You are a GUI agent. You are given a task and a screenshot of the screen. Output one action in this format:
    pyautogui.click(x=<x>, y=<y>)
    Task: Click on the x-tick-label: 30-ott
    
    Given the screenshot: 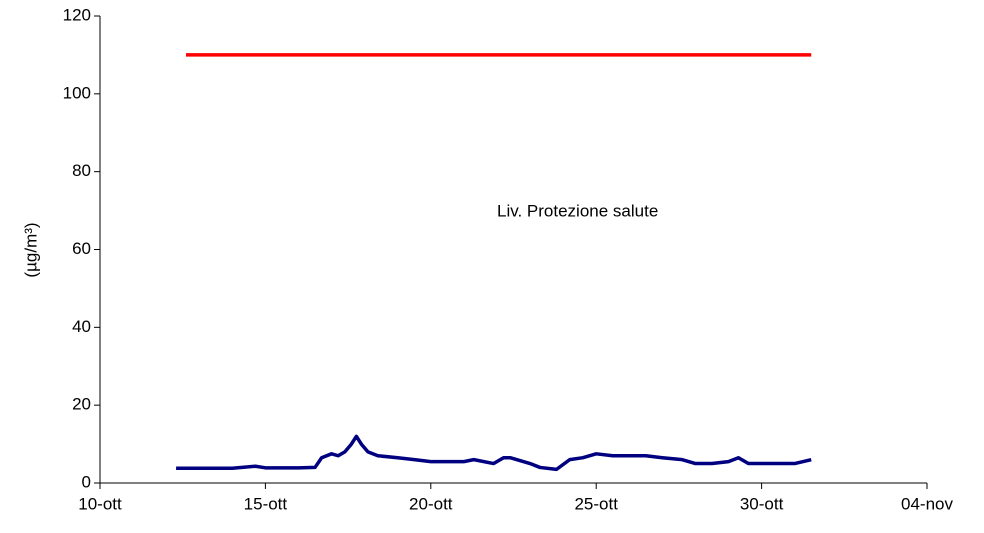 What is the action you would take?
    pyautogui.click(x=762, y=503)
    